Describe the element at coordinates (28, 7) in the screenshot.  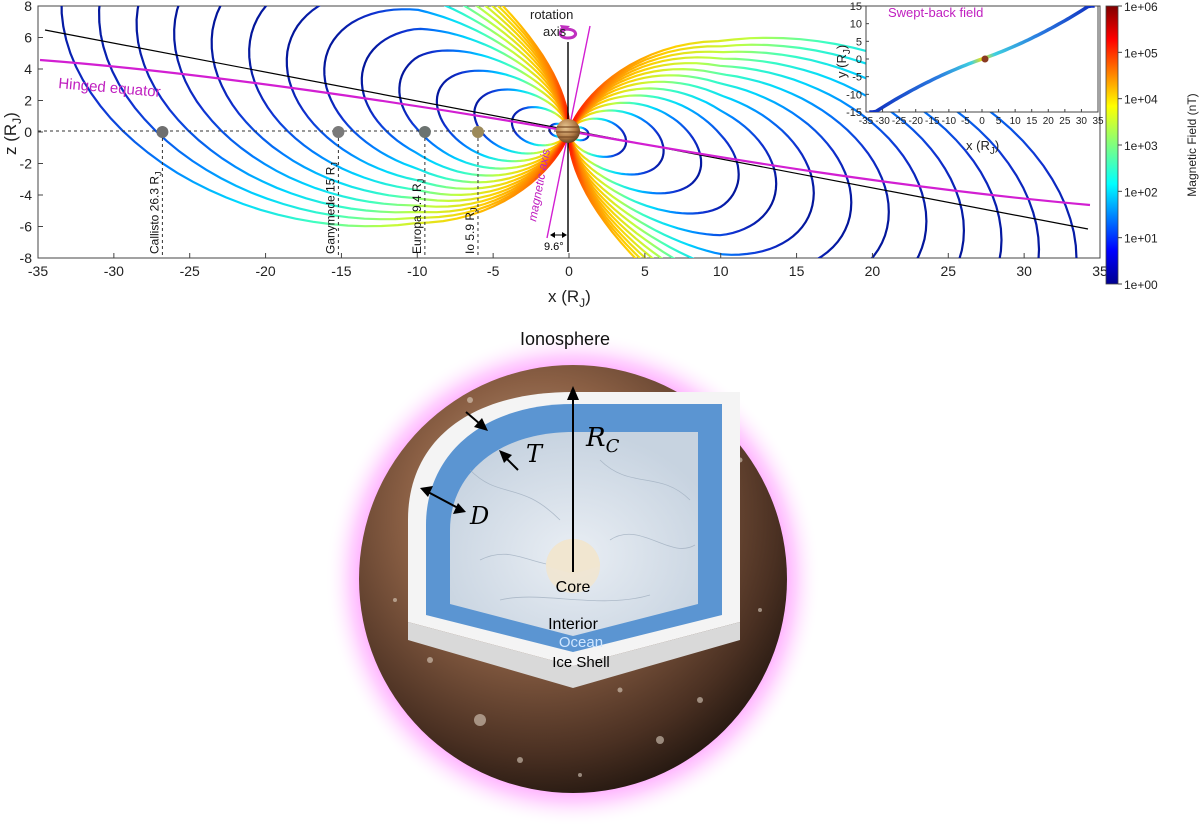
I see `main-y-tick-label: 8` at that location.